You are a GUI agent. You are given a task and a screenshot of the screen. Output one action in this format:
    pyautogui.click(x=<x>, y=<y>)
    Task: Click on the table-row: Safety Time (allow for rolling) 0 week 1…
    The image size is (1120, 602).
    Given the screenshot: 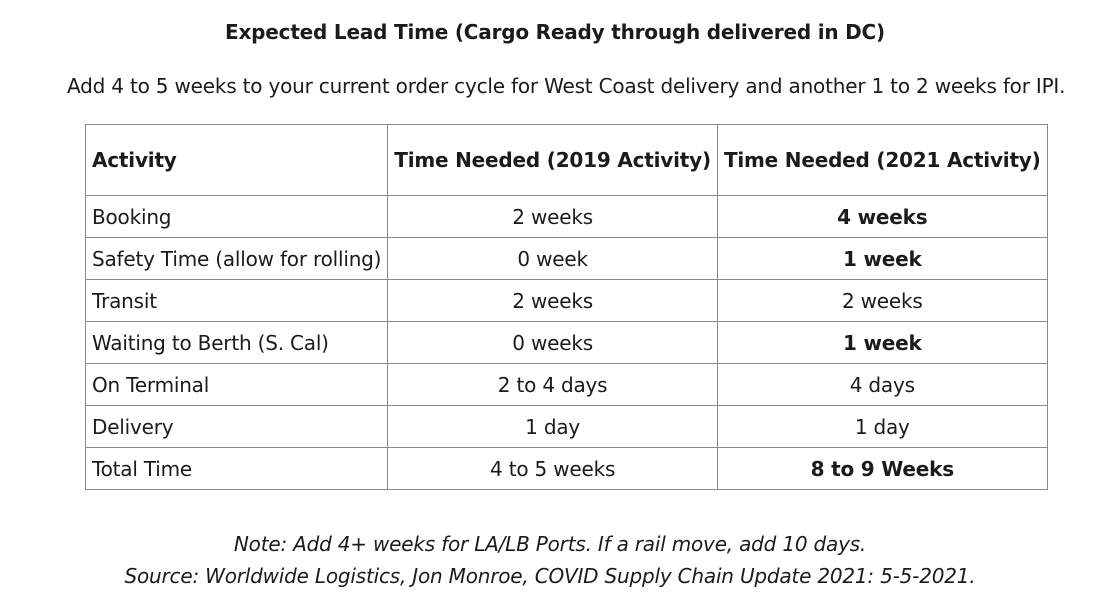 What is the action you would take?
    pyautogui.click(x=566, y=258)
    